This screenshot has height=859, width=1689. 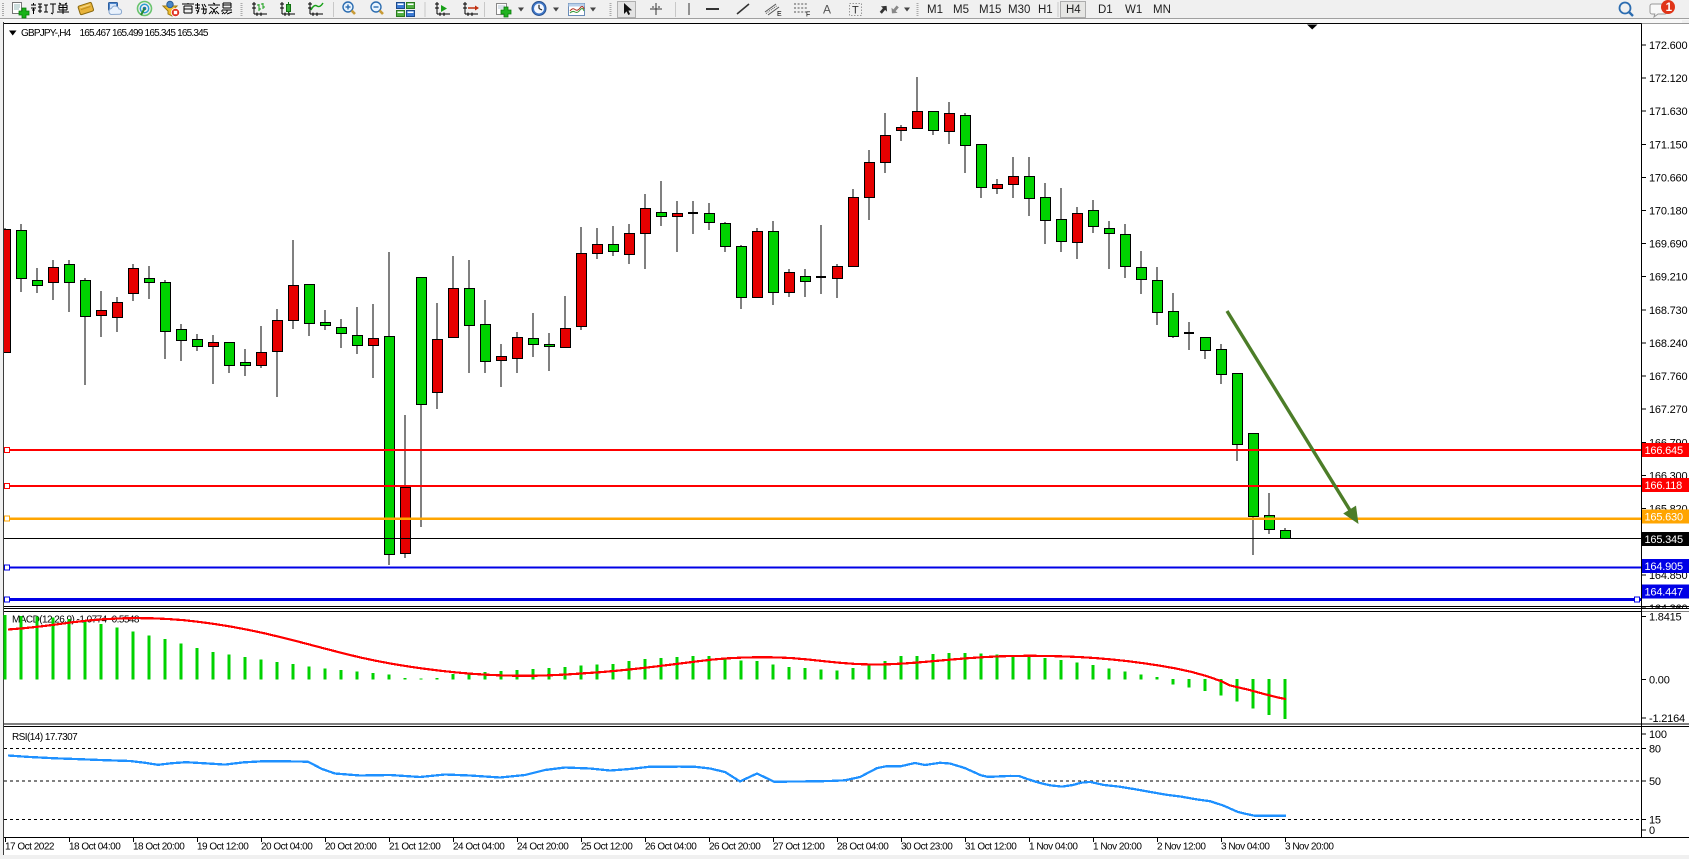 I want to click on svg-text: E, so click(x=779, y=14).